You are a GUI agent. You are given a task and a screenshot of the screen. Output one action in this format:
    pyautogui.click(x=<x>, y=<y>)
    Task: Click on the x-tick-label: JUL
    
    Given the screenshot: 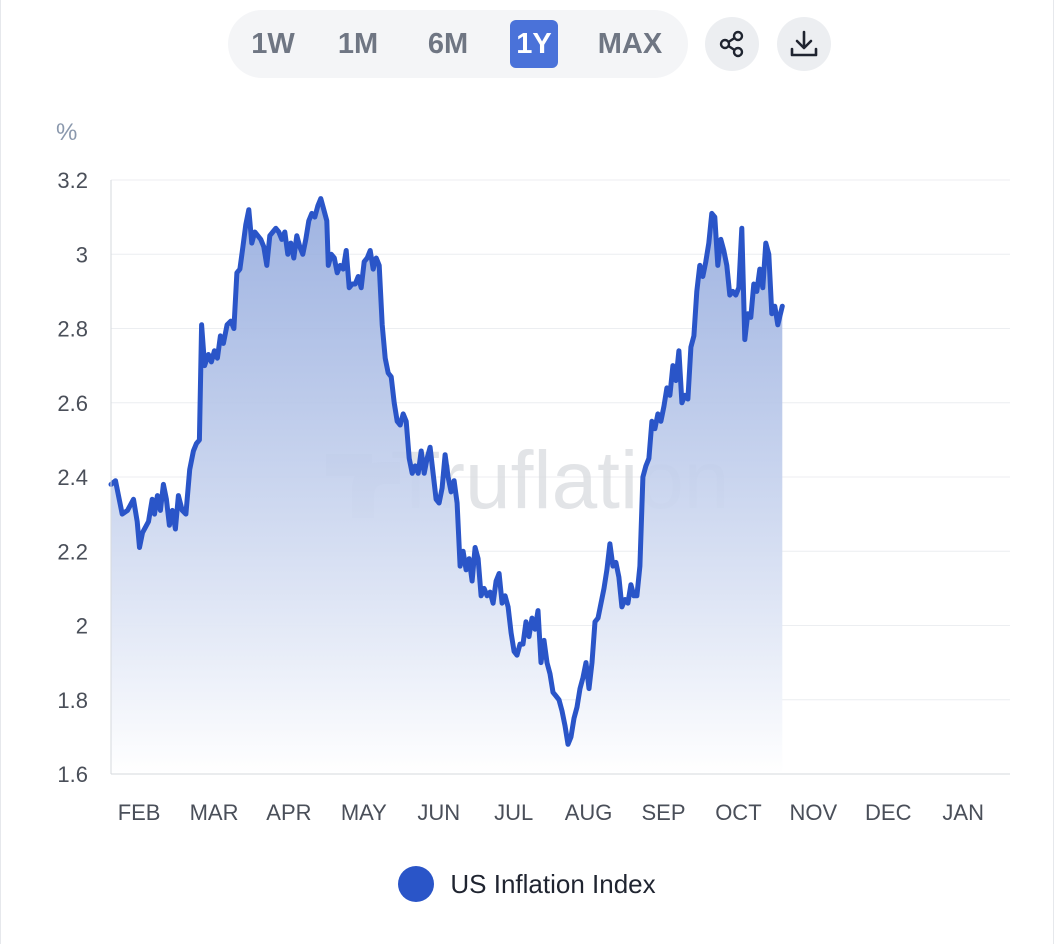 What is the action you would take?
    pyautogui.click(x=513, y=812)
    